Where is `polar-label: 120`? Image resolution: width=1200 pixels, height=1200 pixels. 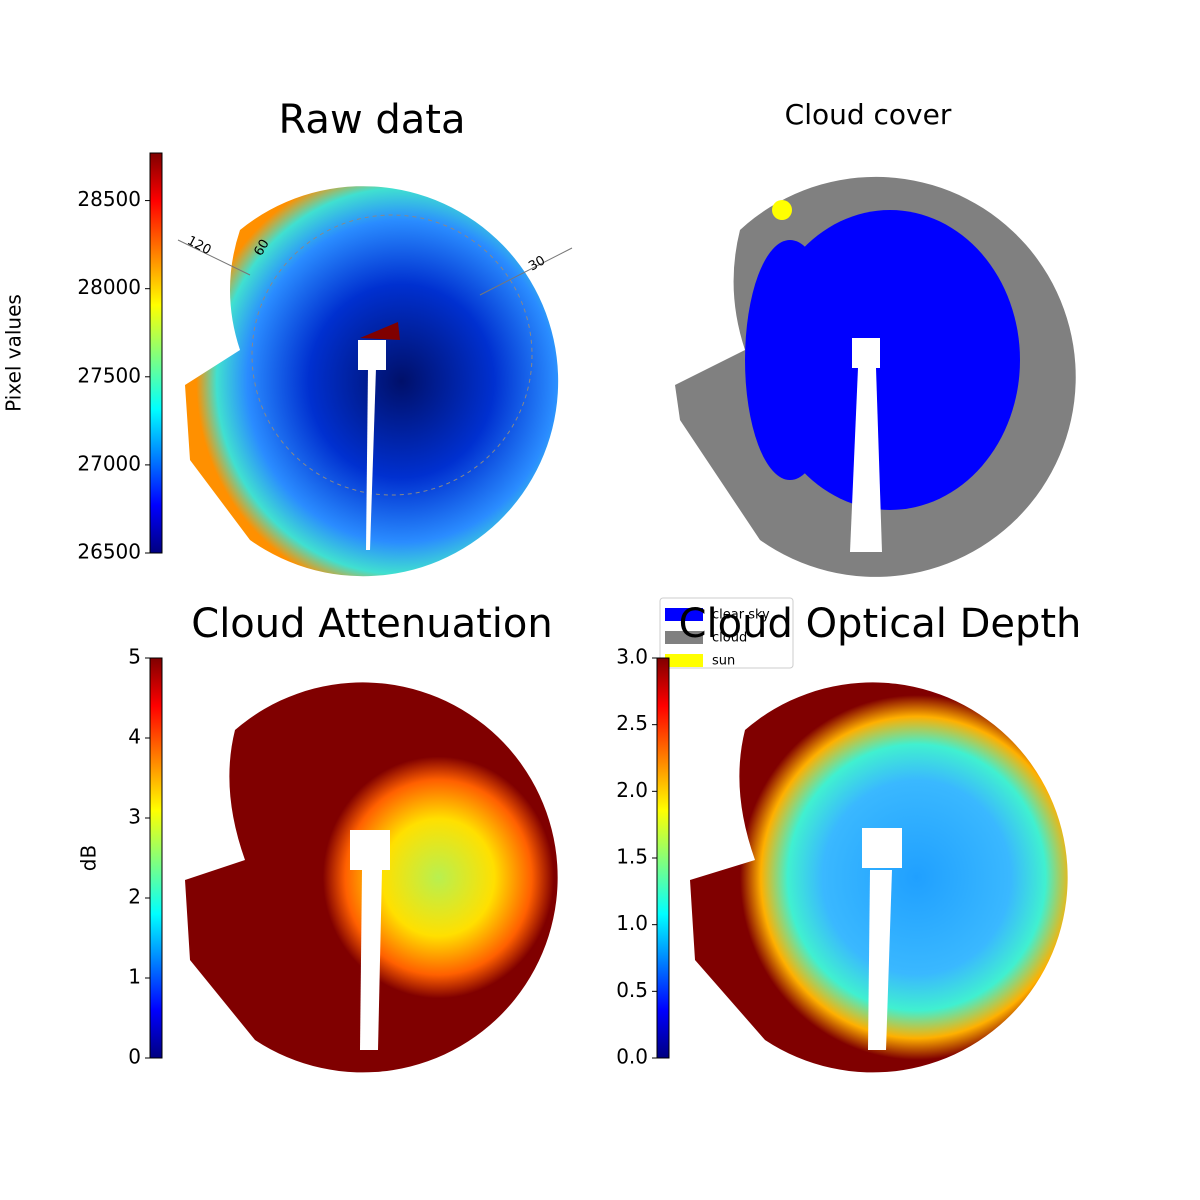
polar-label: 120 is located at coordinates (198, 245).